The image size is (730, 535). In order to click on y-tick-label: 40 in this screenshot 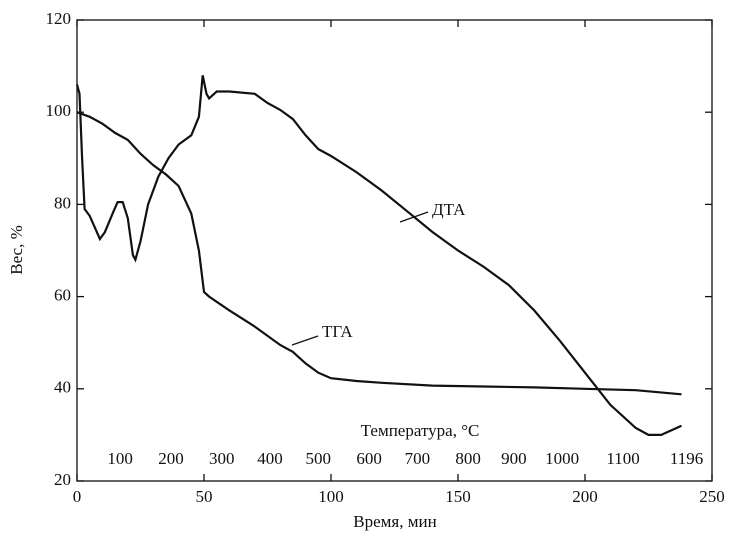, I will do `click(62, 387)`.